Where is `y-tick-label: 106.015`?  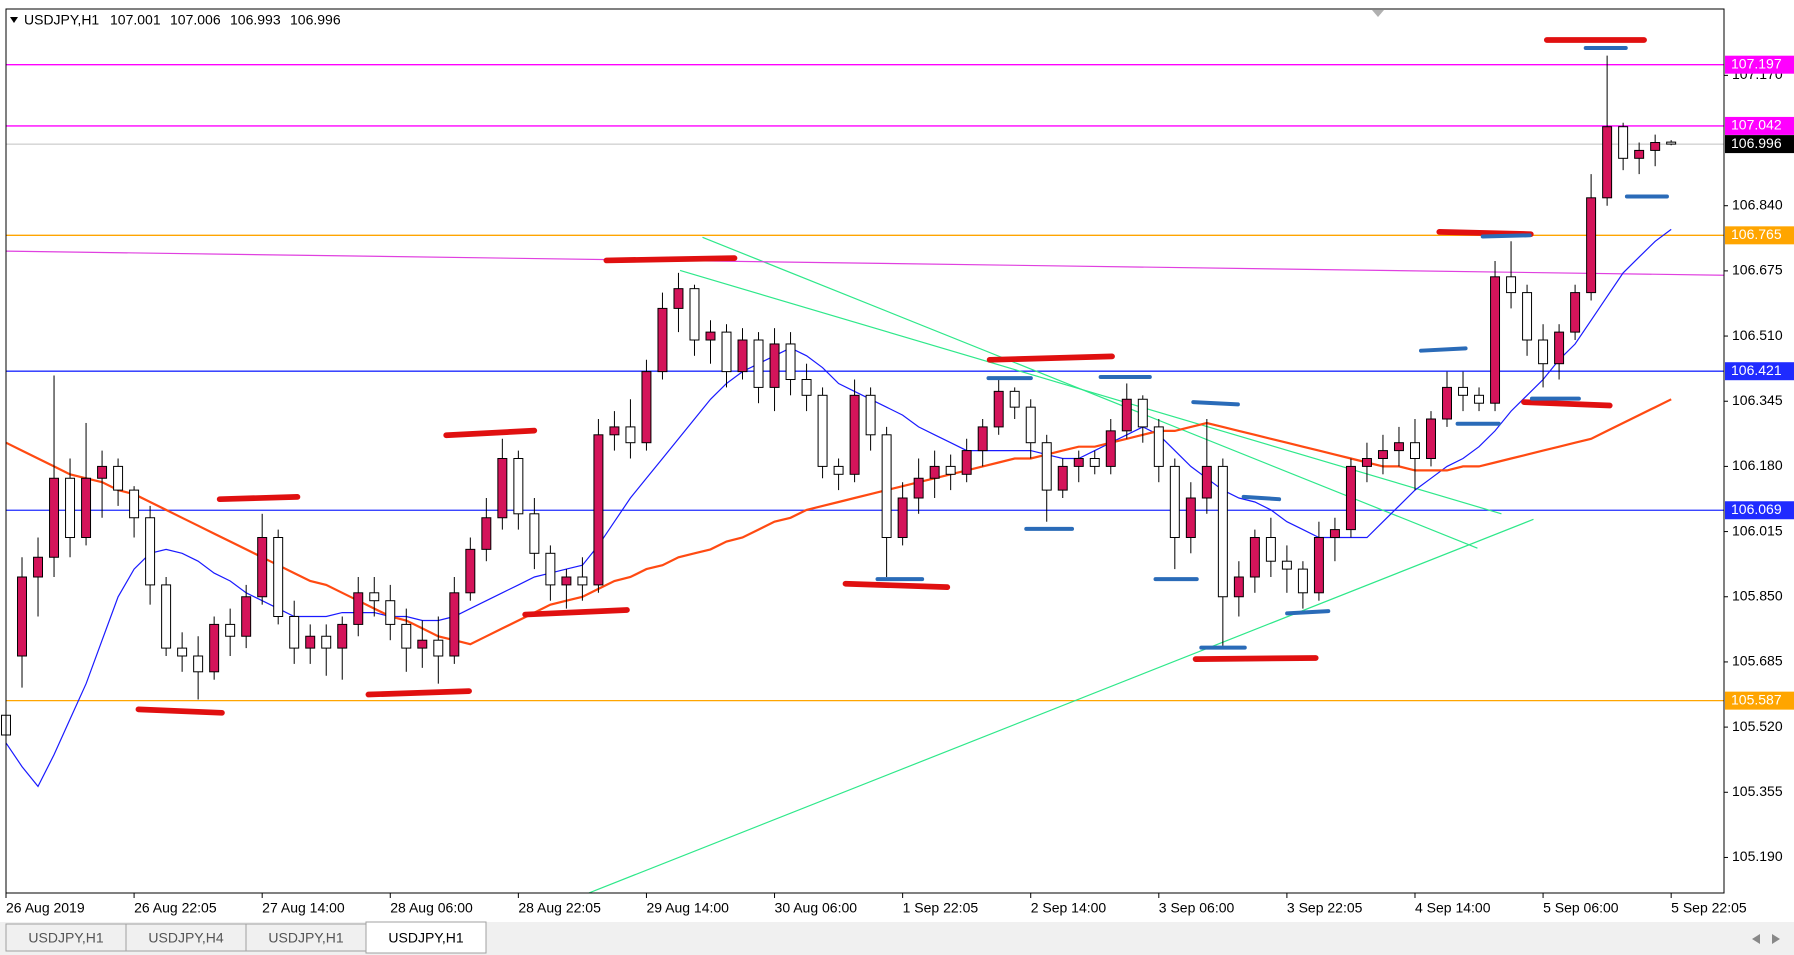
y-tick-label: 106.015 is located at coordinates (1757, 530).